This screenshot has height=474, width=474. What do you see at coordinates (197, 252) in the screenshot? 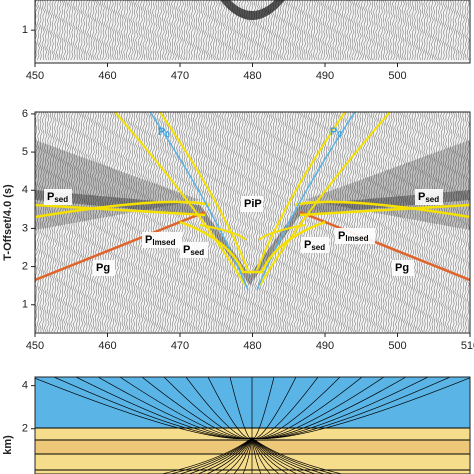
I see `phase-subscript: sed` at bounding box center [197, 252].